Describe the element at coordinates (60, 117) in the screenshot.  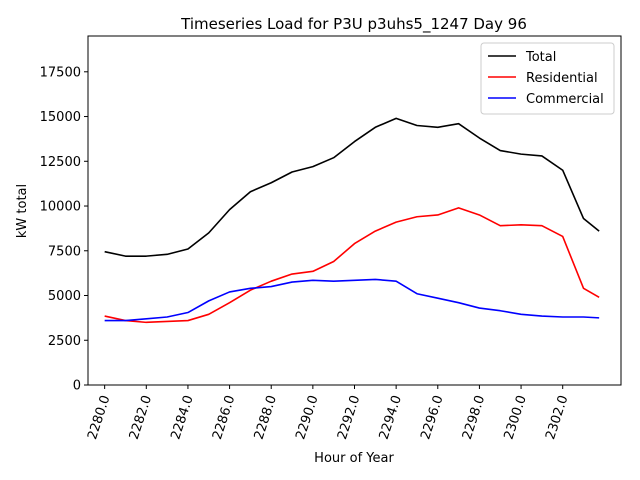
I see `y-tick-label: 15000` at that location.